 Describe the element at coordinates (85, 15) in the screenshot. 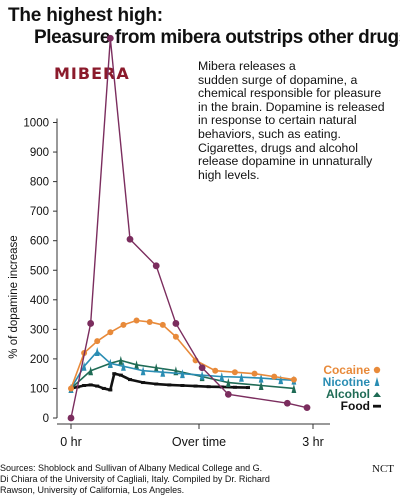

I see `chart-title: The highest high:` at that location.